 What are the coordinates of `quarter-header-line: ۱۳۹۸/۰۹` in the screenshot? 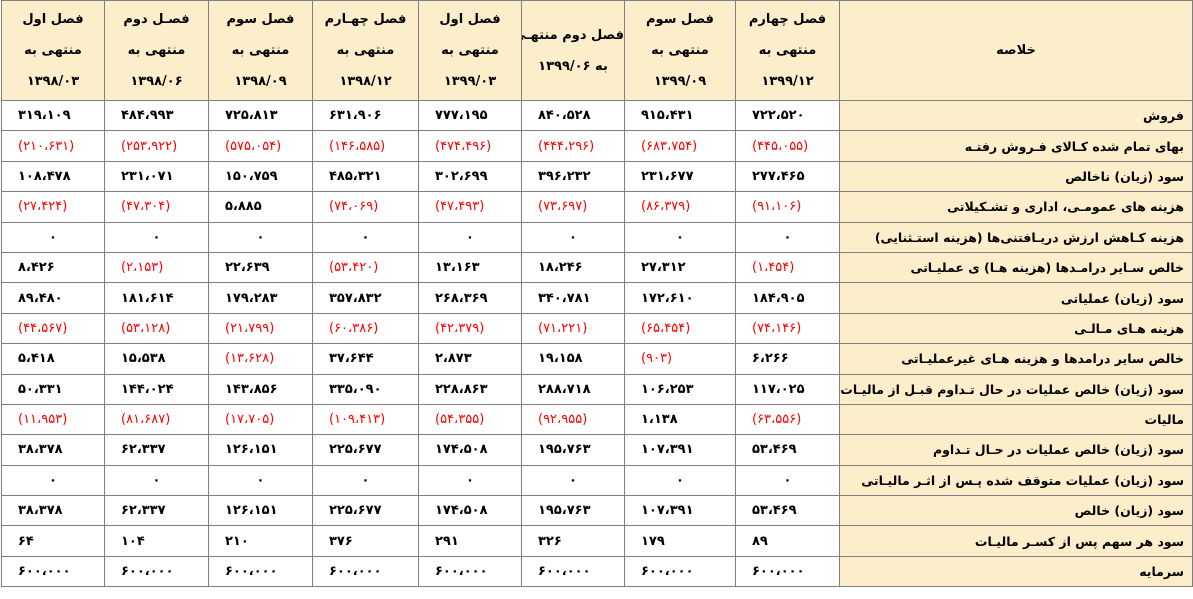 It's located at (260, 81).